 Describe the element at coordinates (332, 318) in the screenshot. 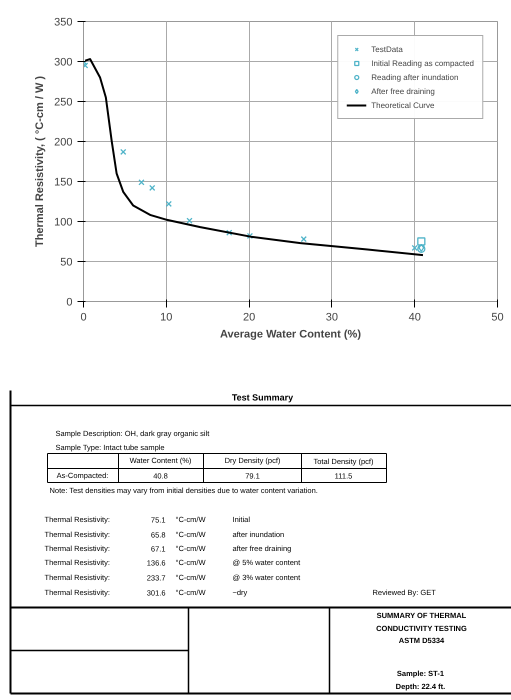

I see `x-tick-label: 30` at that location.